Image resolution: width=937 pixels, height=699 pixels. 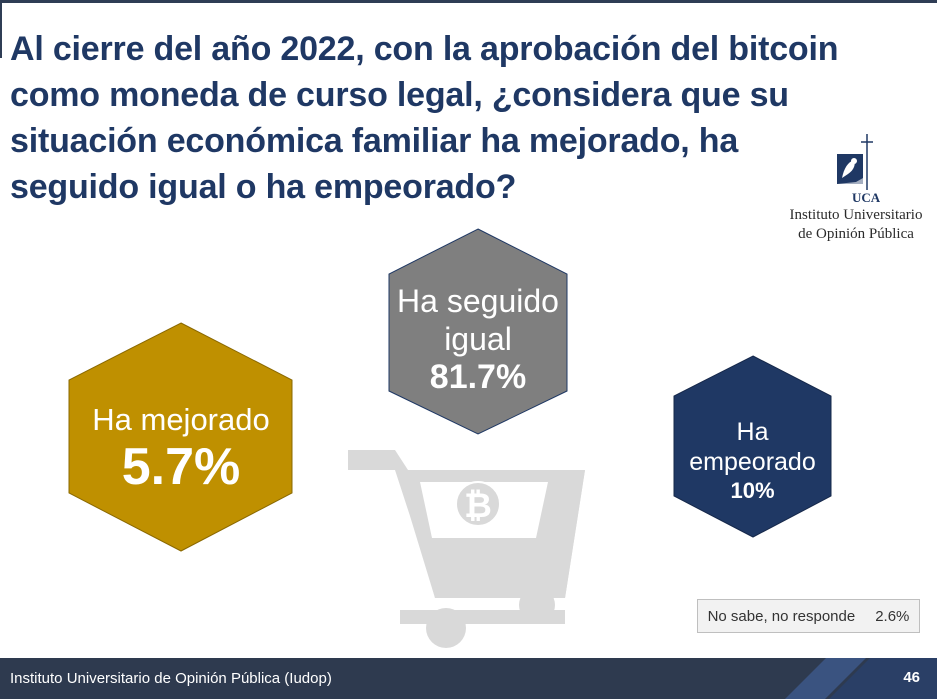 I want to click on result-mejorado: Ha mejorado 5.7%, so click(x=181, y=449).